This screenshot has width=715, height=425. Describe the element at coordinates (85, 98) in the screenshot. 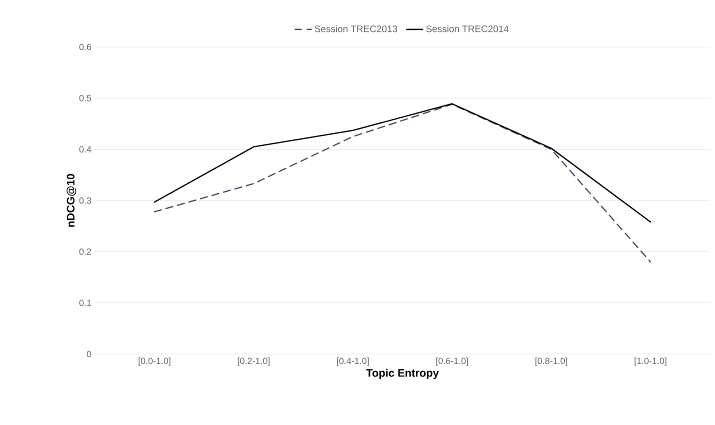

I see `y-tick-label: 0.5` at that location.